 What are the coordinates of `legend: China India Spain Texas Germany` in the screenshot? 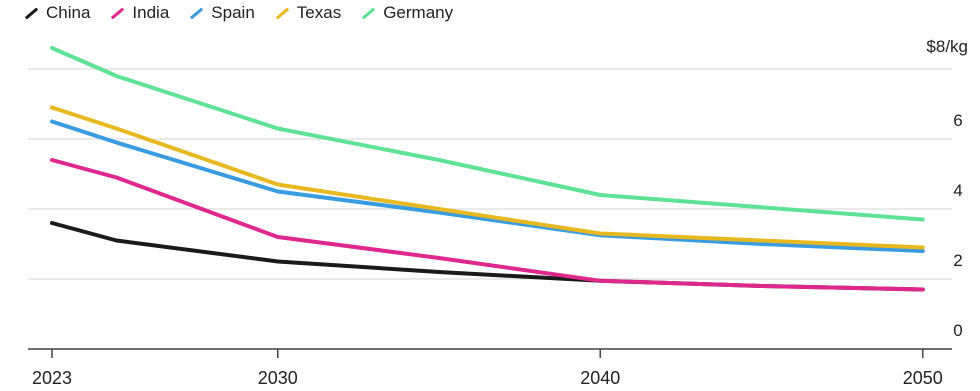 It's located at (238, 13).